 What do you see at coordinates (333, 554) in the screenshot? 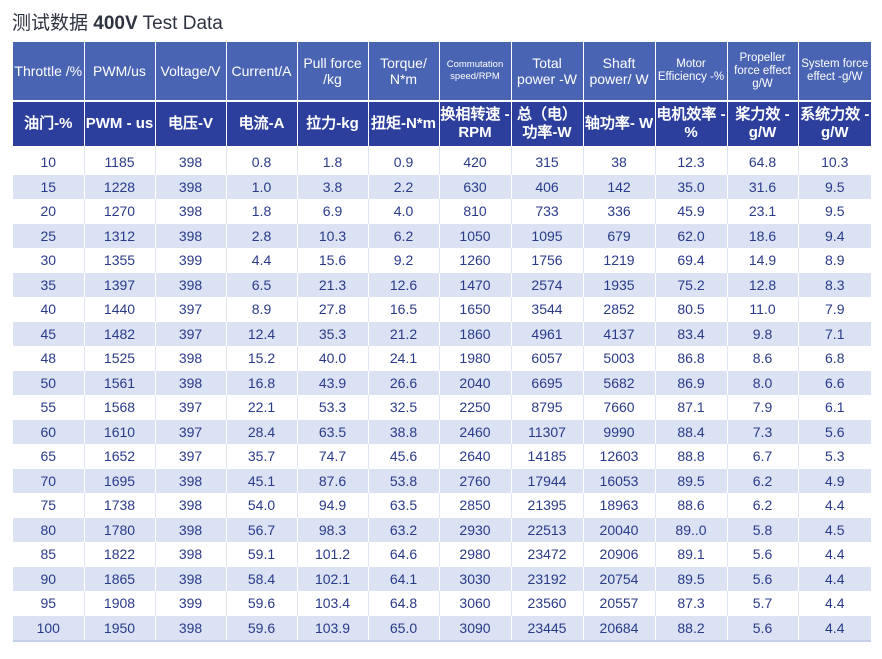
I see `table-cell: 101.2` at bounding box center [333, 554].